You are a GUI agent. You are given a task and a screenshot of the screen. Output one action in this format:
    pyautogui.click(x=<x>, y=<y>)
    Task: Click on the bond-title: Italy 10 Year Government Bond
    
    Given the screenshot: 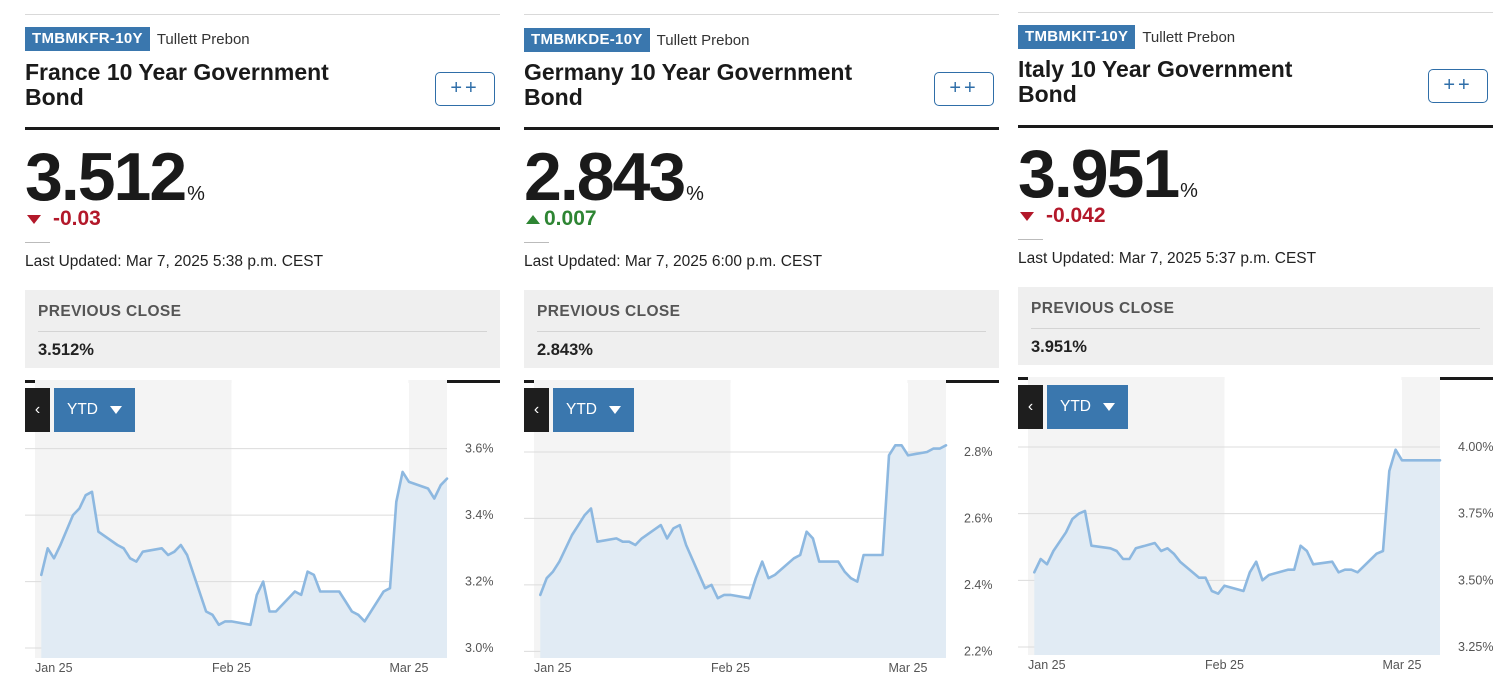 What is the action you would take?
    pyautogui.click(x=1208, y=82)
    